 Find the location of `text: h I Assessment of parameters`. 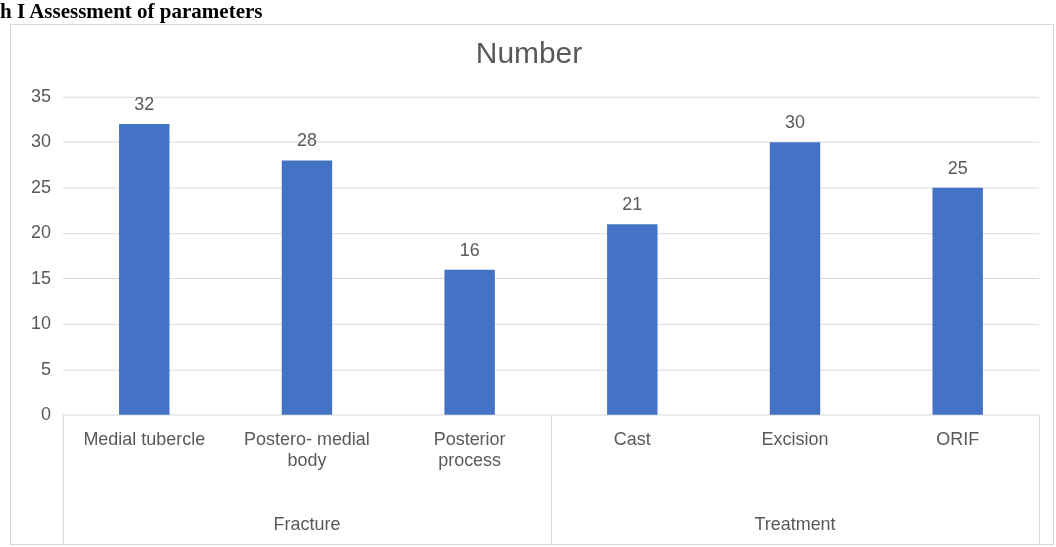

text: h I Assessment of parameters is located at coordinates (131, 11).